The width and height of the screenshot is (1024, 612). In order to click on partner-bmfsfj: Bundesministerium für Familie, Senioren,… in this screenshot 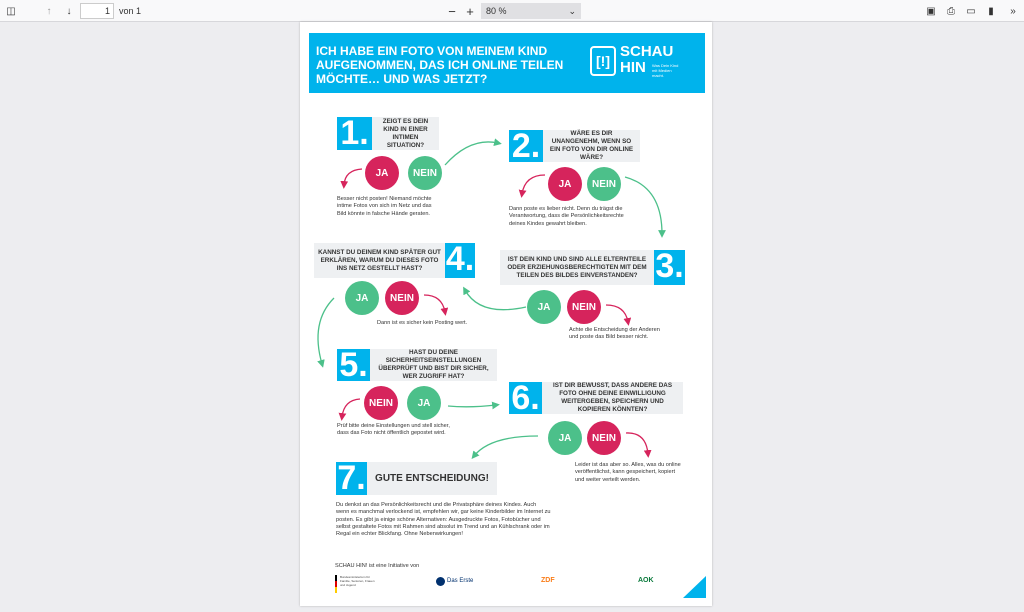, I will do `click(357, 581)`.